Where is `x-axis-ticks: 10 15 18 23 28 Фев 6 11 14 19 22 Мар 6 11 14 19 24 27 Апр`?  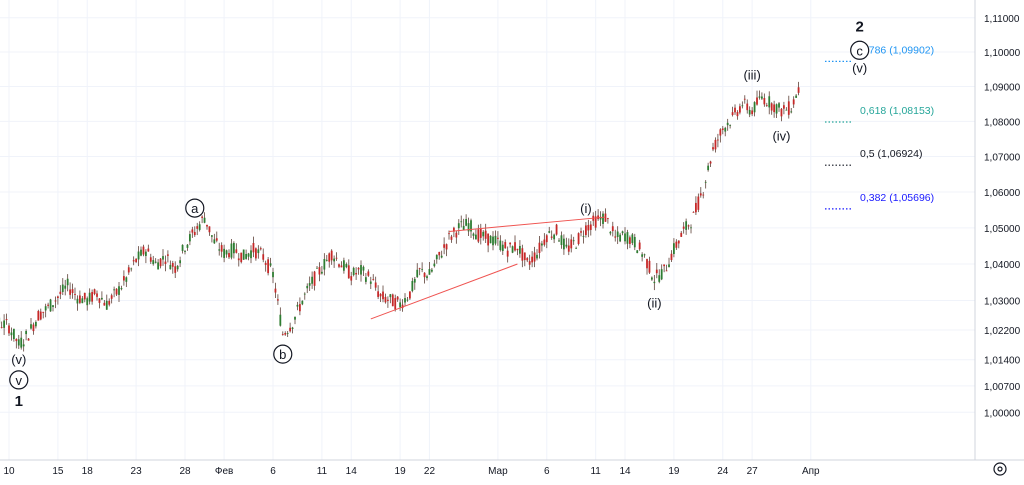
x-axis-ticks: 10 15 18 23 28 Фев 6 11 14 19 22 Мар 6 11 14 19 24 27 Апр is located at coordinates (411, 471).